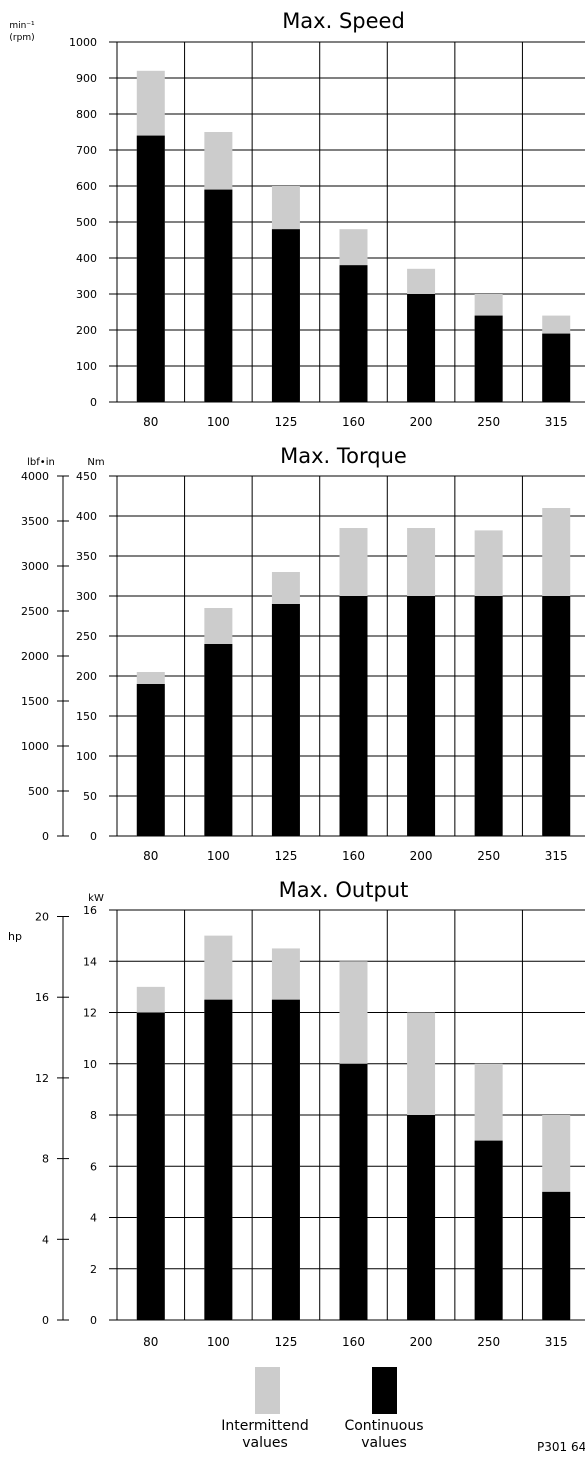 The width and height of the screenshot is (585, 1458). Describe the element at coordinates (86, 330) in the screenshot. I see `y-tick-label-0-2: 200` at that location.